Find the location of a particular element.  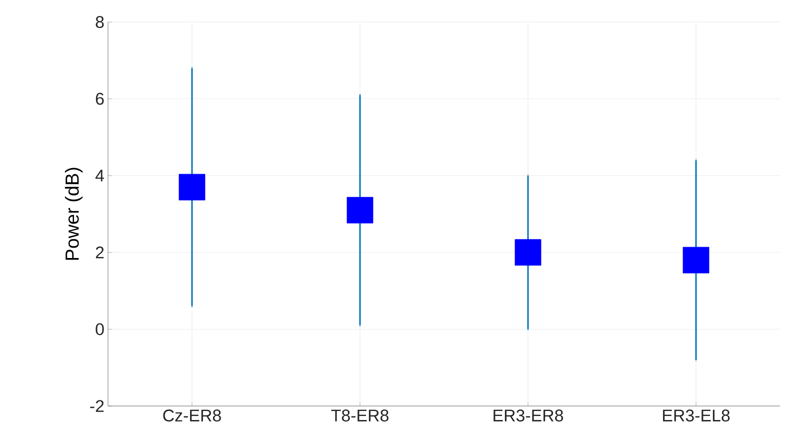

y-tick-label: 2 is located at coordinates (100, 252).